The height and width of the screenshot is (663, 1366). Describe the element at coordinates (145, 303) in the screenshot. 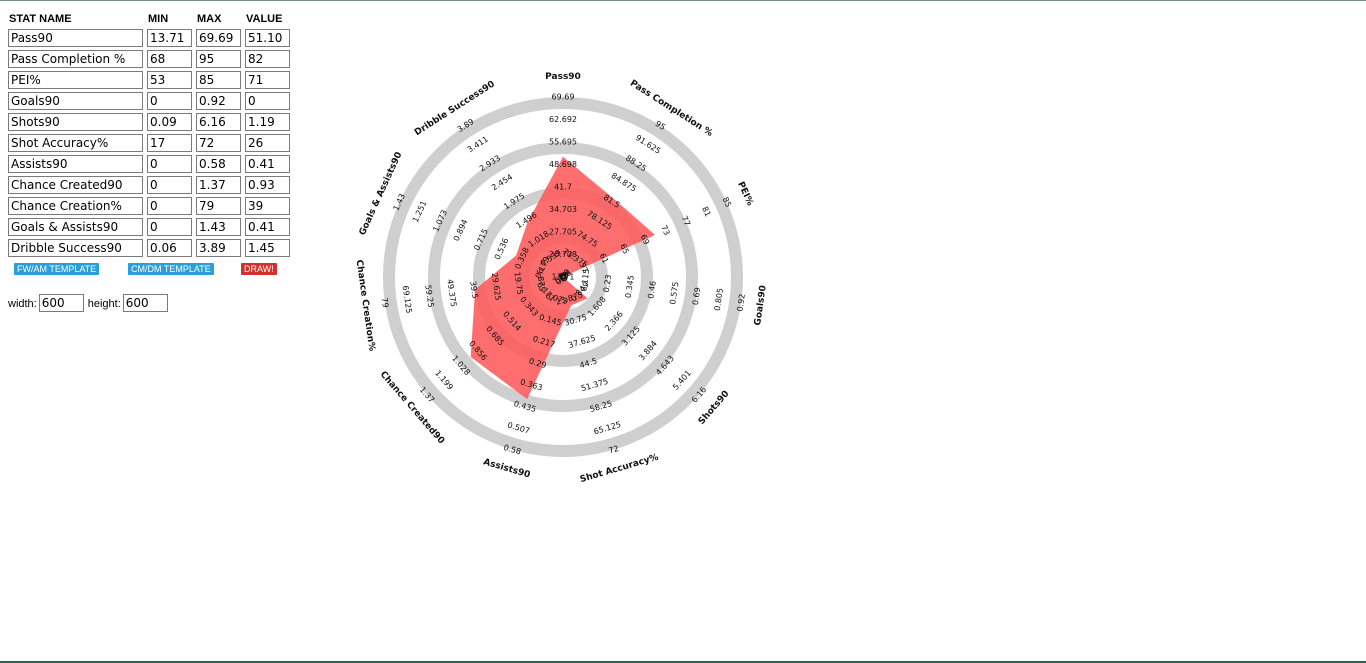

I see `height-input` at that location.